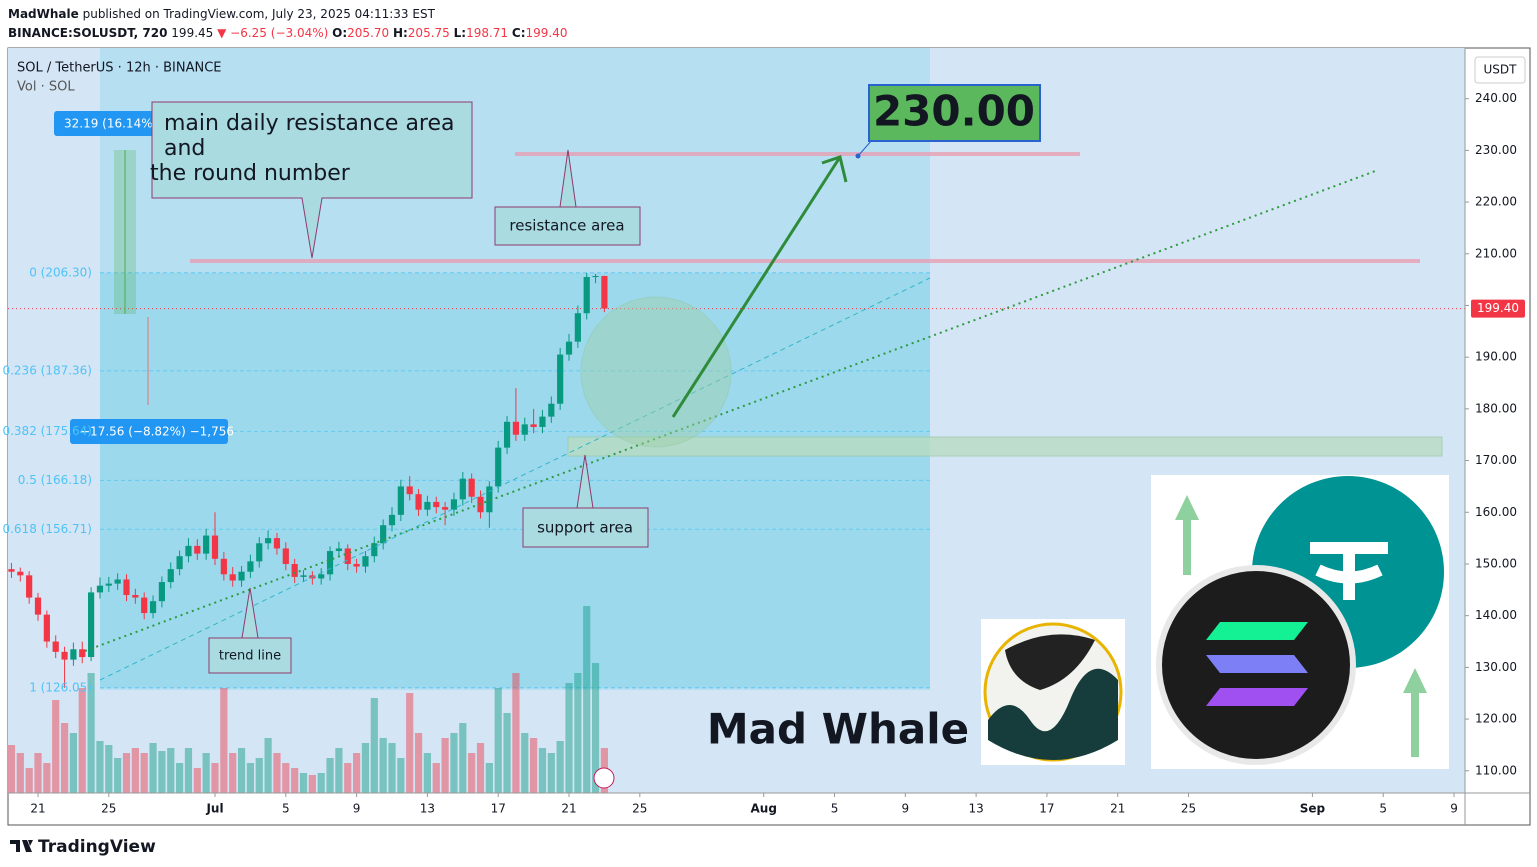 The height and width of the screenshot is (867, 1537). I want to click on currency: USDT, so click(1501, 70).